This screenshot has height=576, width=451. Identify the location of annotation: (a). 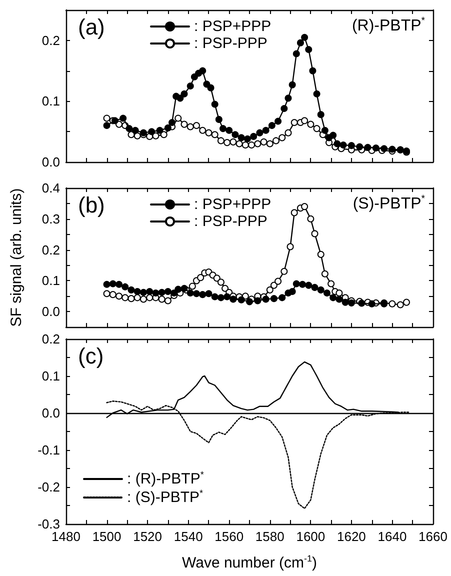
(91, 27).